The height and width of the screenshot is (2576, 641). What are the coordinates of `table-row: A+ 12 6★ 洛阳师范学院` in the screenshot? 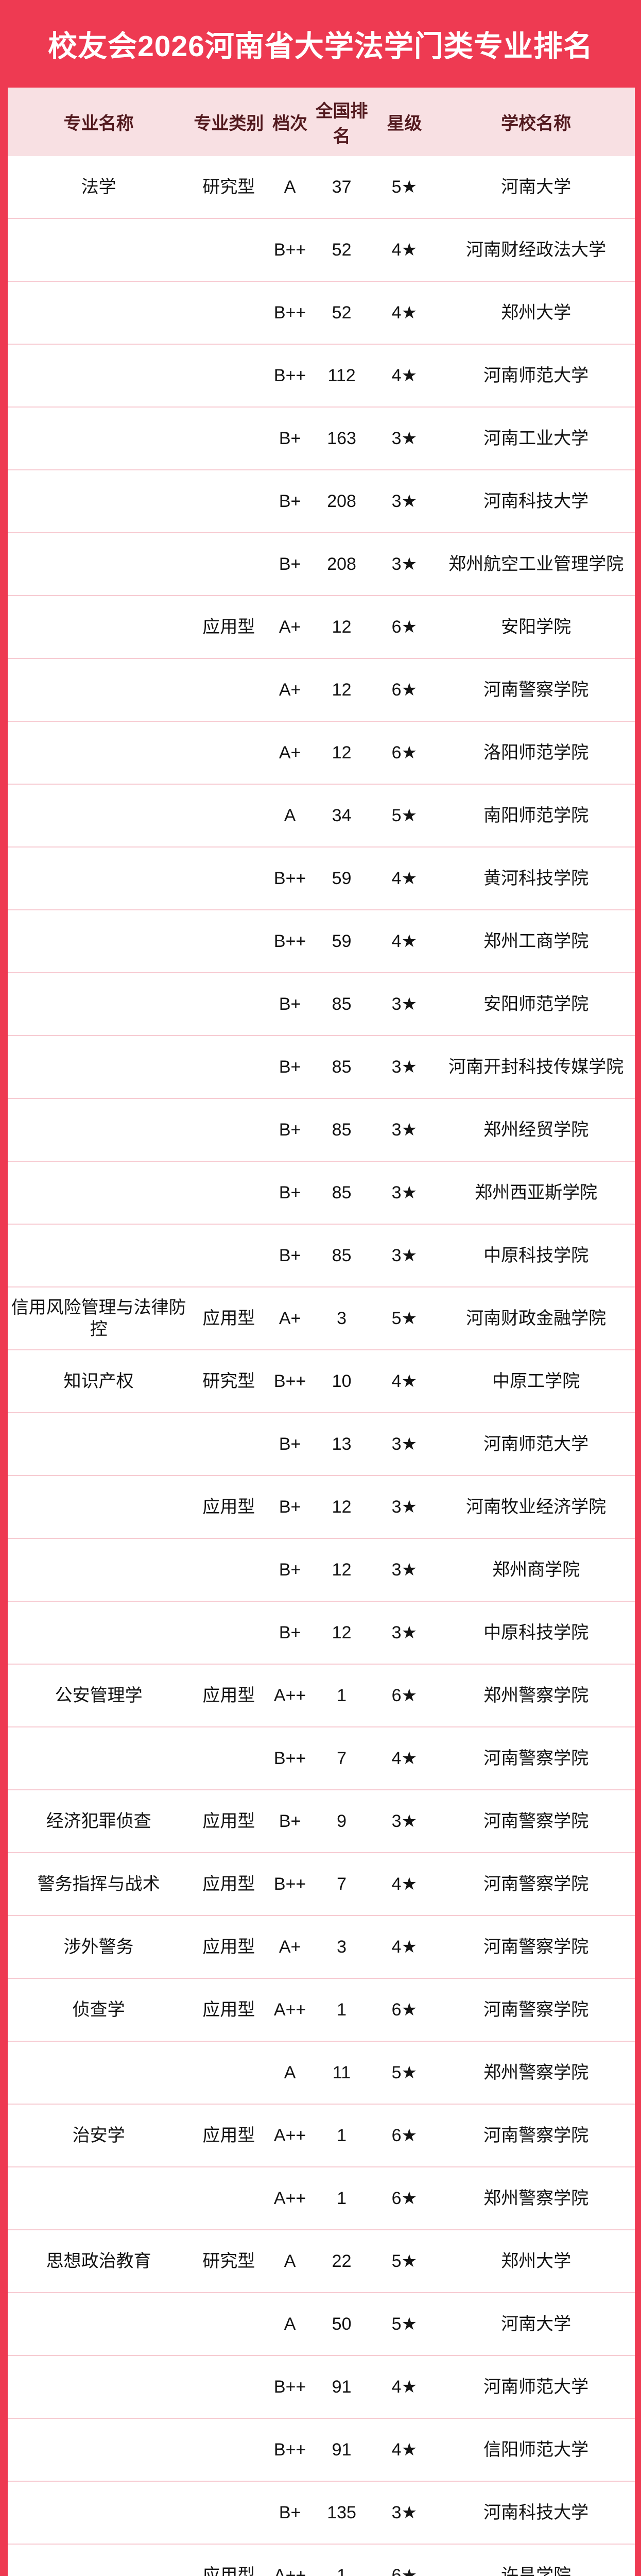 It's located at (321, 752).